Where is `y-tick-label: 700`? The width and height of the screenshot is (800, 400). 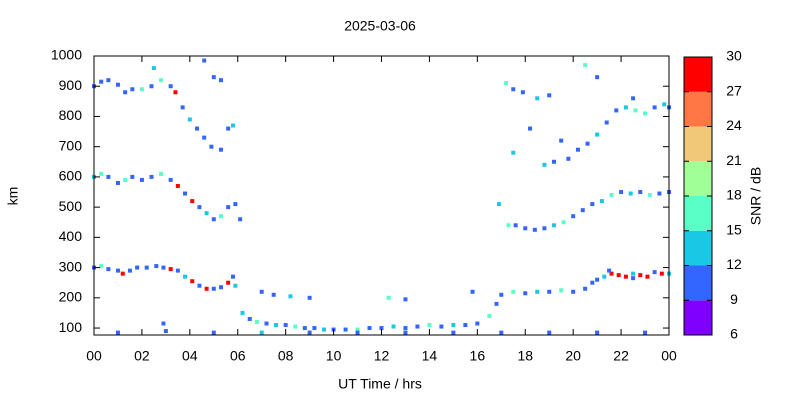
y-tick-label: 700 is located at coordinates (71, 145).